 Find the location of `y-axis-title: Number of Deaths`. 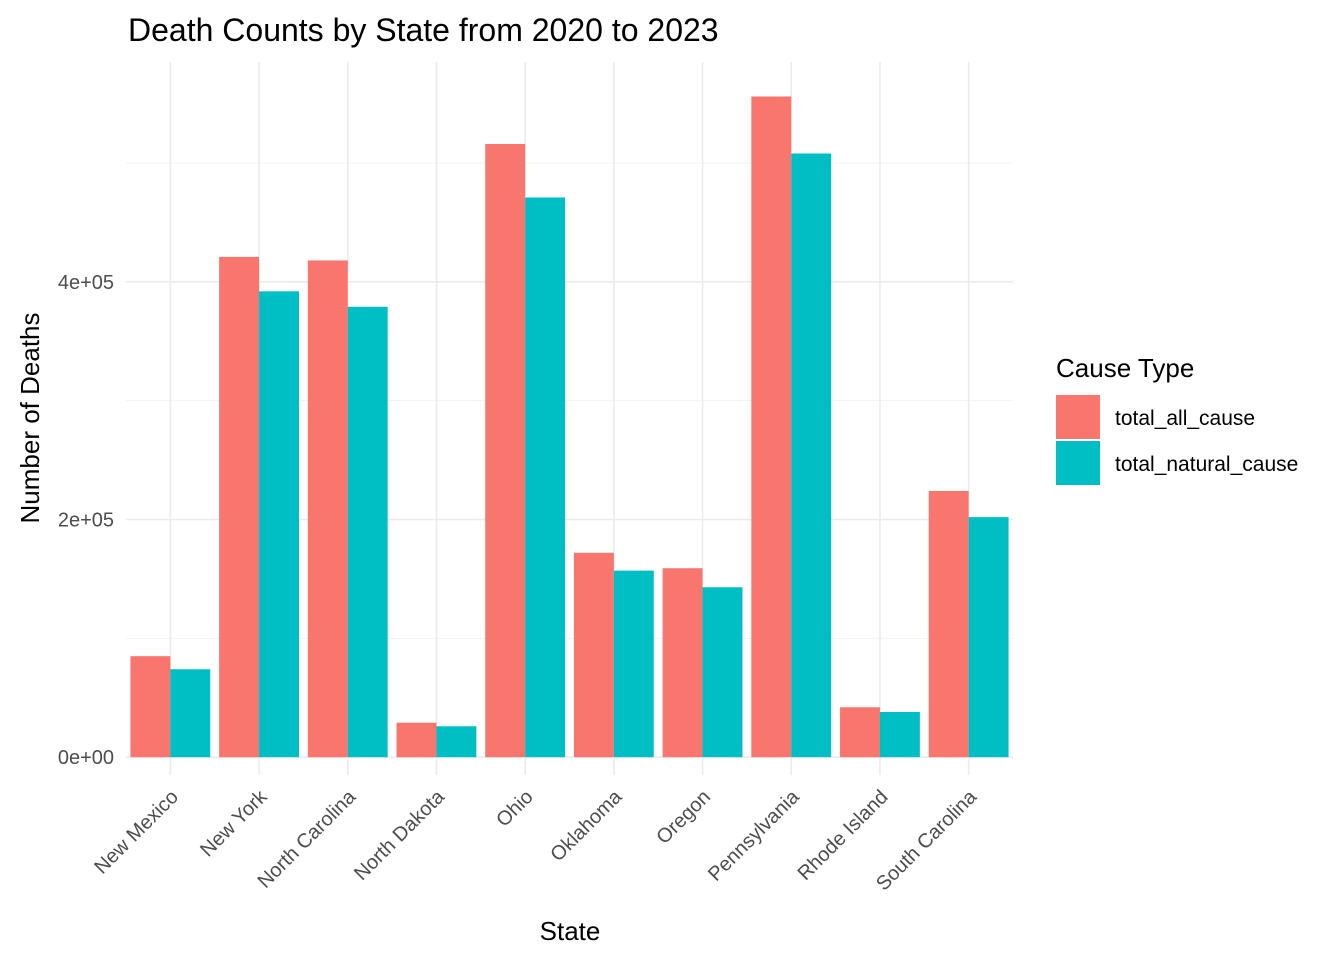

y-axis-title: Number of Deaths is located at coordinates (30, 418).